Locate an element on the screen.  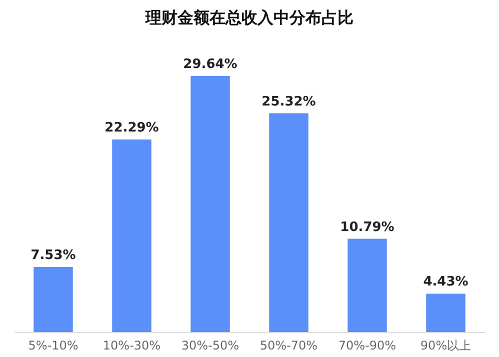
x-tick-label: 90%以上 is located at coordinates (446, 345).